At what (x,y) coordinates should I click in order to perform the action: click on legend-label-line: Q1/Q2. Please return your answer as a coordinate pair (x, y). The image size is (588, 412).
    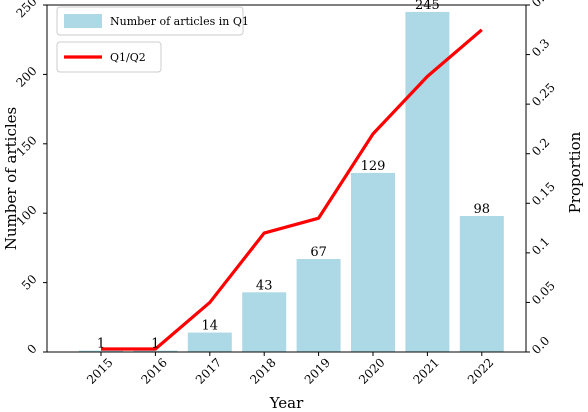
    Looking at the image, I should click on (128, 57).